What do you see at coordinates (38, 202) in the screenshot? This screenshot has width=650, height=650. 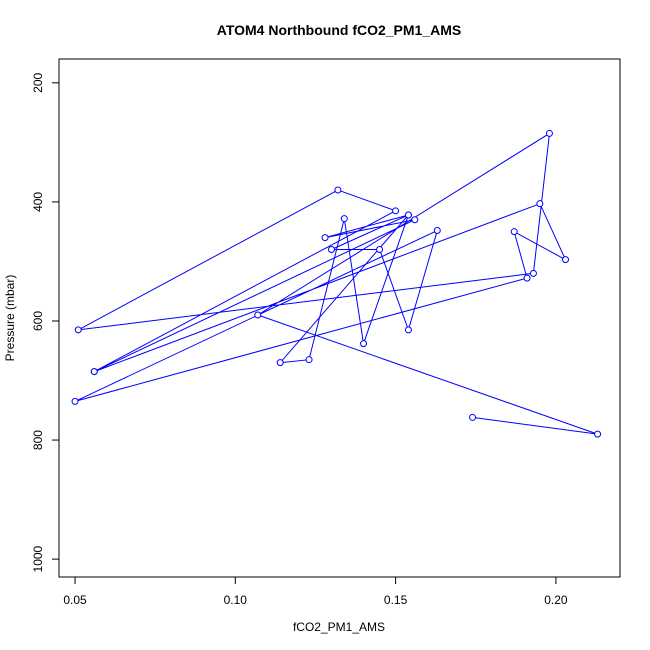 I see `y-tick-label: 400` at bounding box center [38, 202].